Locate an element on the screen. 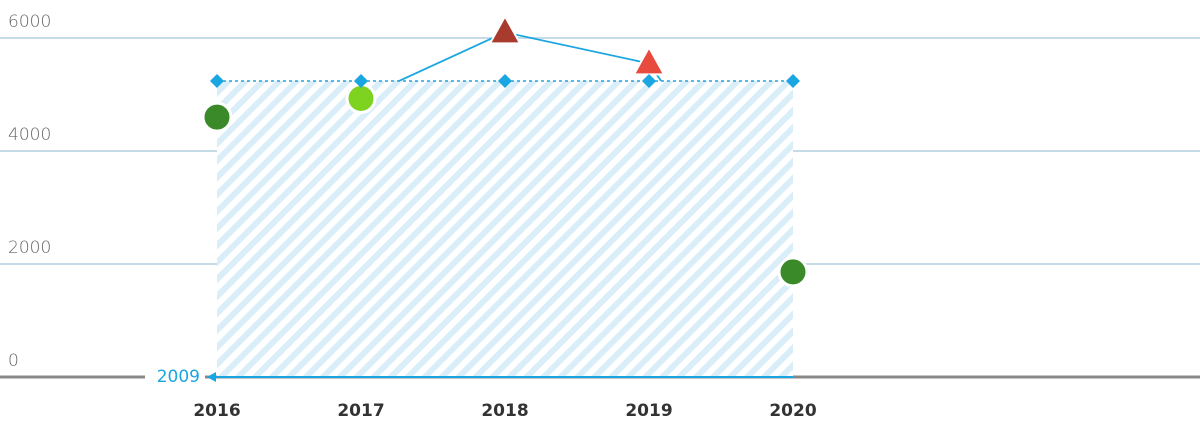  y-tick-label: 2000 is located at coordinates (29, 248).